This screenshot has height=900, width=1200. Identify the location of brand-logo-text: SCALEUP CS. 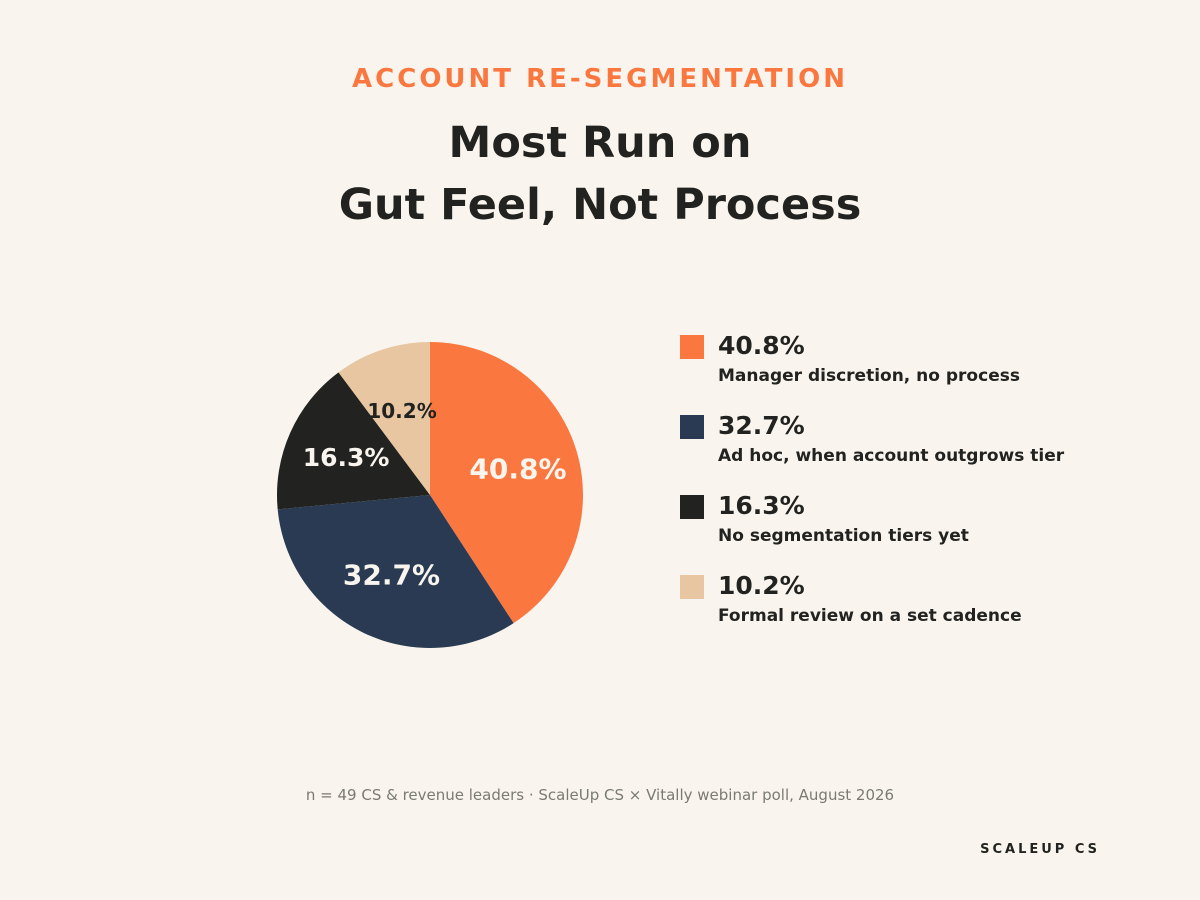
(1040, 849).